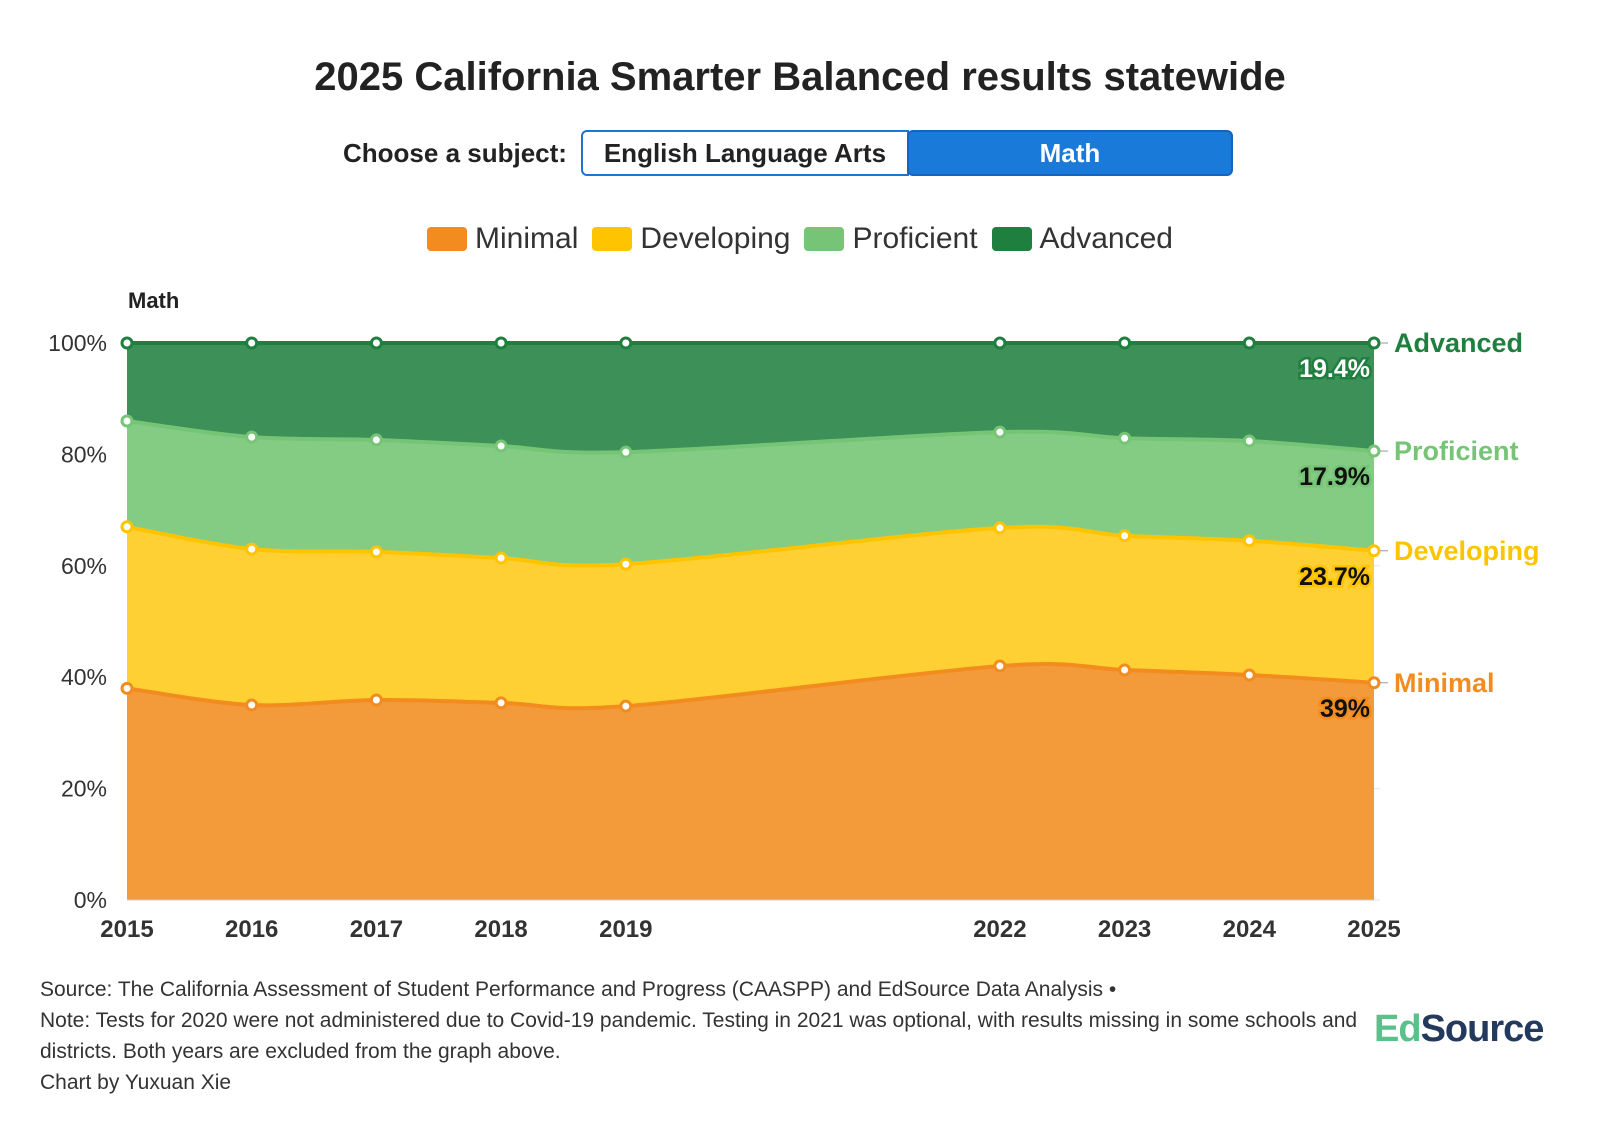  I want to click on math-button: Math, so click(1069, 153).